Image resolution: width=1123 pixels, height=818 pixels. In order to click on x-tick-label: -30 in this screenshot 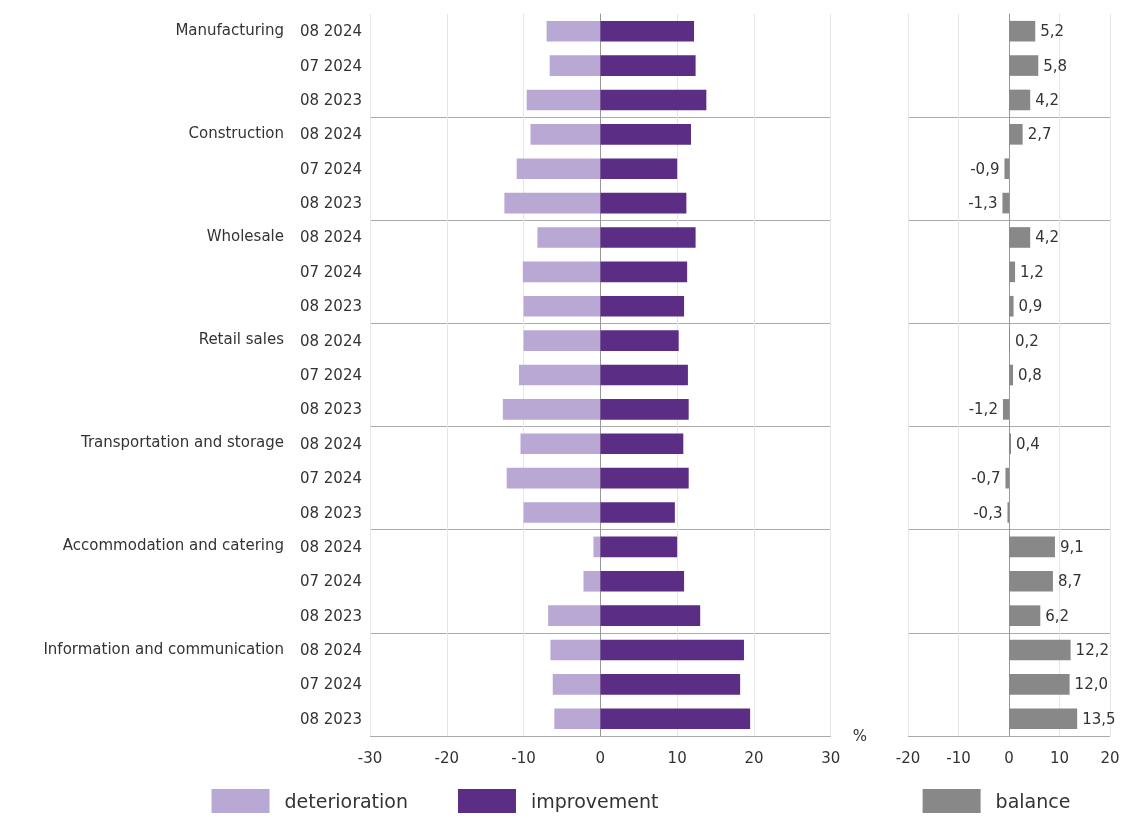, I will do `click(370, 757)`.